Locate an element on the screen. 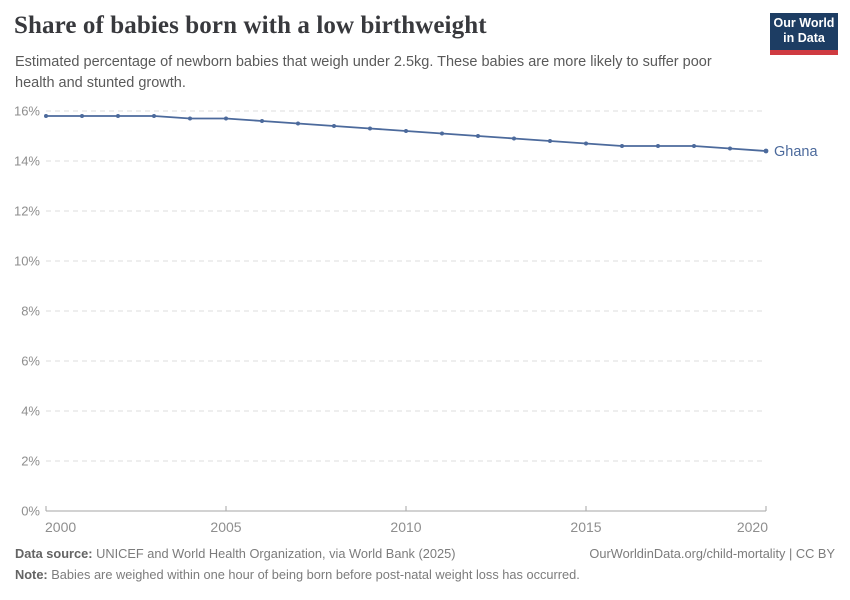 This screenshot has width=850, height=600. owid-logo-red-bar is located at coordinates (804, 52).